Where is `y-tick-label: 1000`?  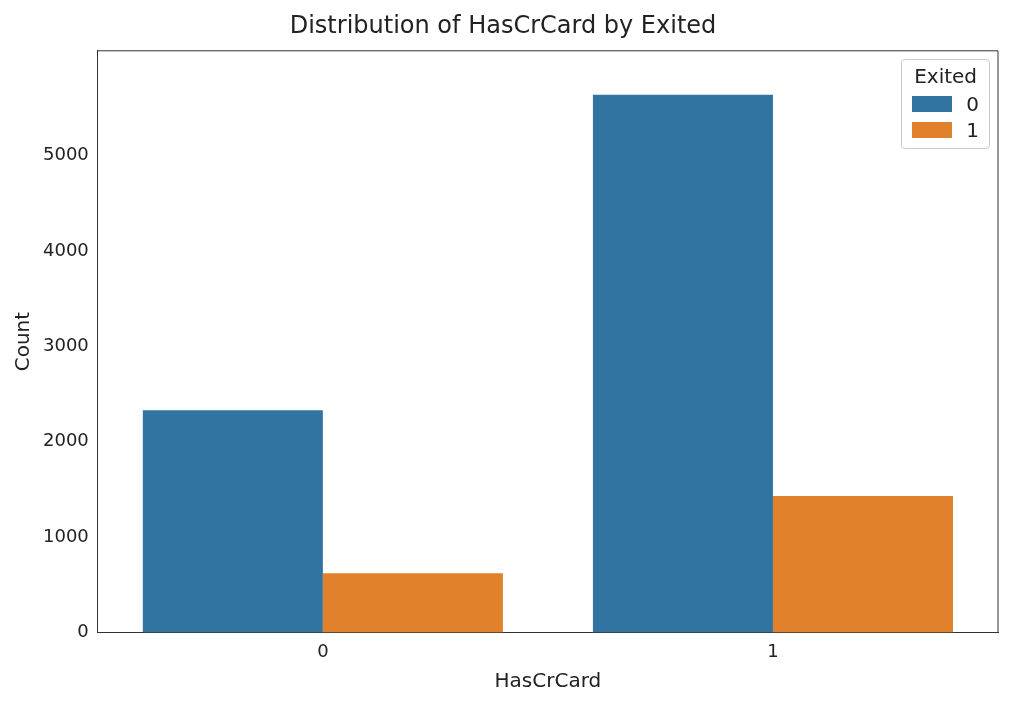
y-tick-label: 1000 is located at coordinates (66, 535).